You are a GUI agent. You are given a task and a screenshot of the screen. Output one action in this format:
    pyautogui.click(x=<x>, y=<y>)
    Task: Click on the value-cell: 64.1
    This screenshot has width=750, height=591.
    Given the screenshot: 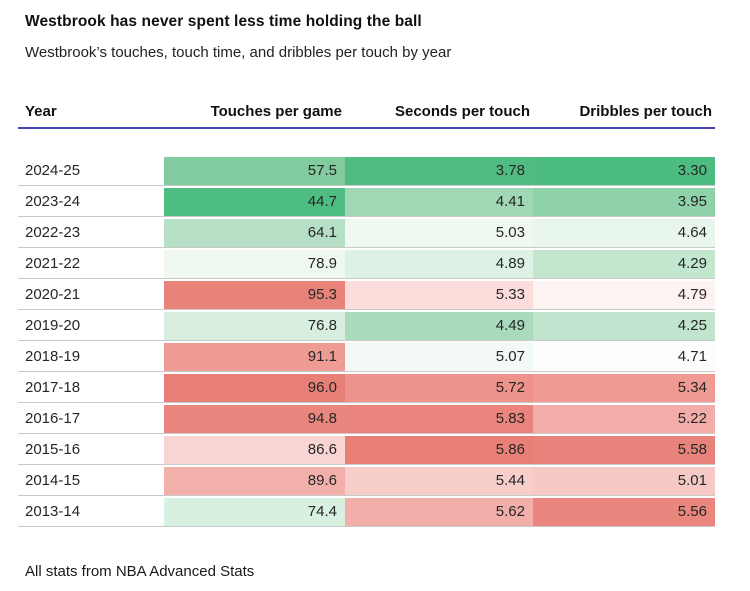 What is the action you would take?
    pyautogui.click(x=254, y=233)
    